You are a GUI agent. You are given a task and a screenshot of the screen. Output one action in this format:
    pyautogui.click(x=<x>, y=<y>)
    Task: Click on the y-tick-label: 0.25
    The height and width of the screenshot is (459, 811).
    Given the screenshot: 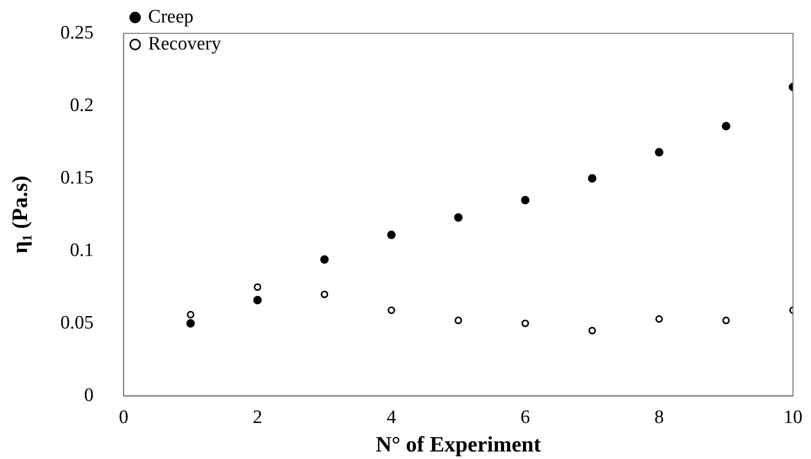 What is the action you would take?
    pyautogui.click(x=77, y=33)
    